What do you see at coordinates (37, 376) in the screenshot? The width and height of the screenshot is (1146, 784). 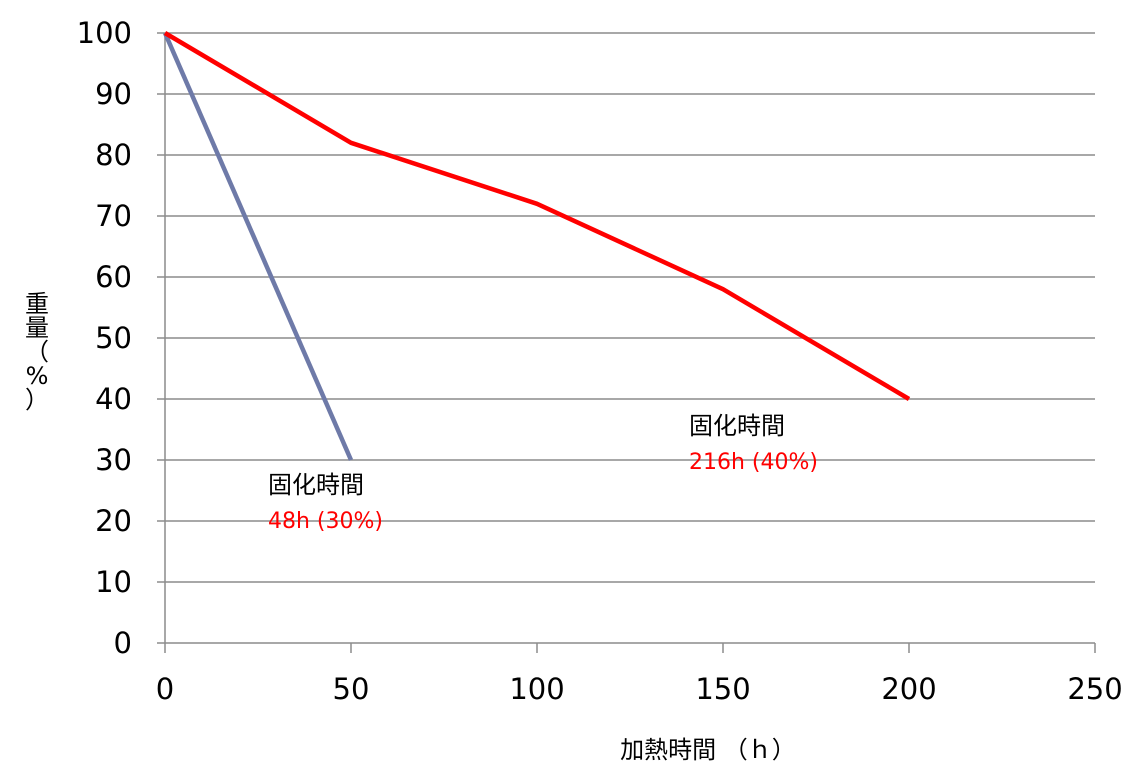 I see `y-axis-title-char: %` at bounding box center [37, 376].